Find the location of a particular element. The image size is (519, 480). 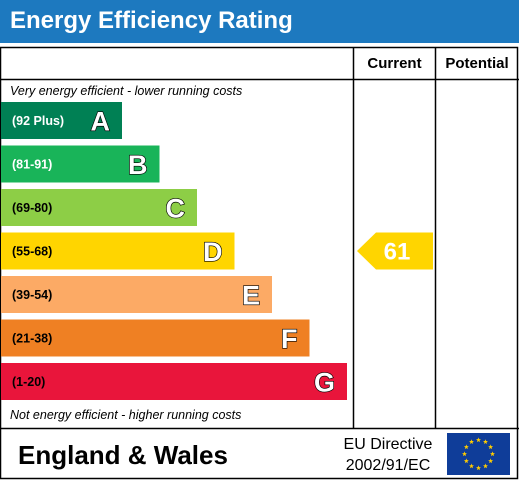

band-b: (81-91) B is located at coordinates (80, 164).